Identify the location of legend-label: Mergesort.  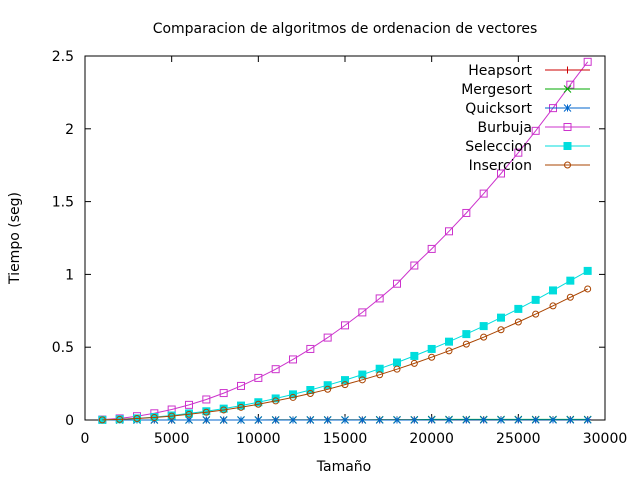
(496, 90).